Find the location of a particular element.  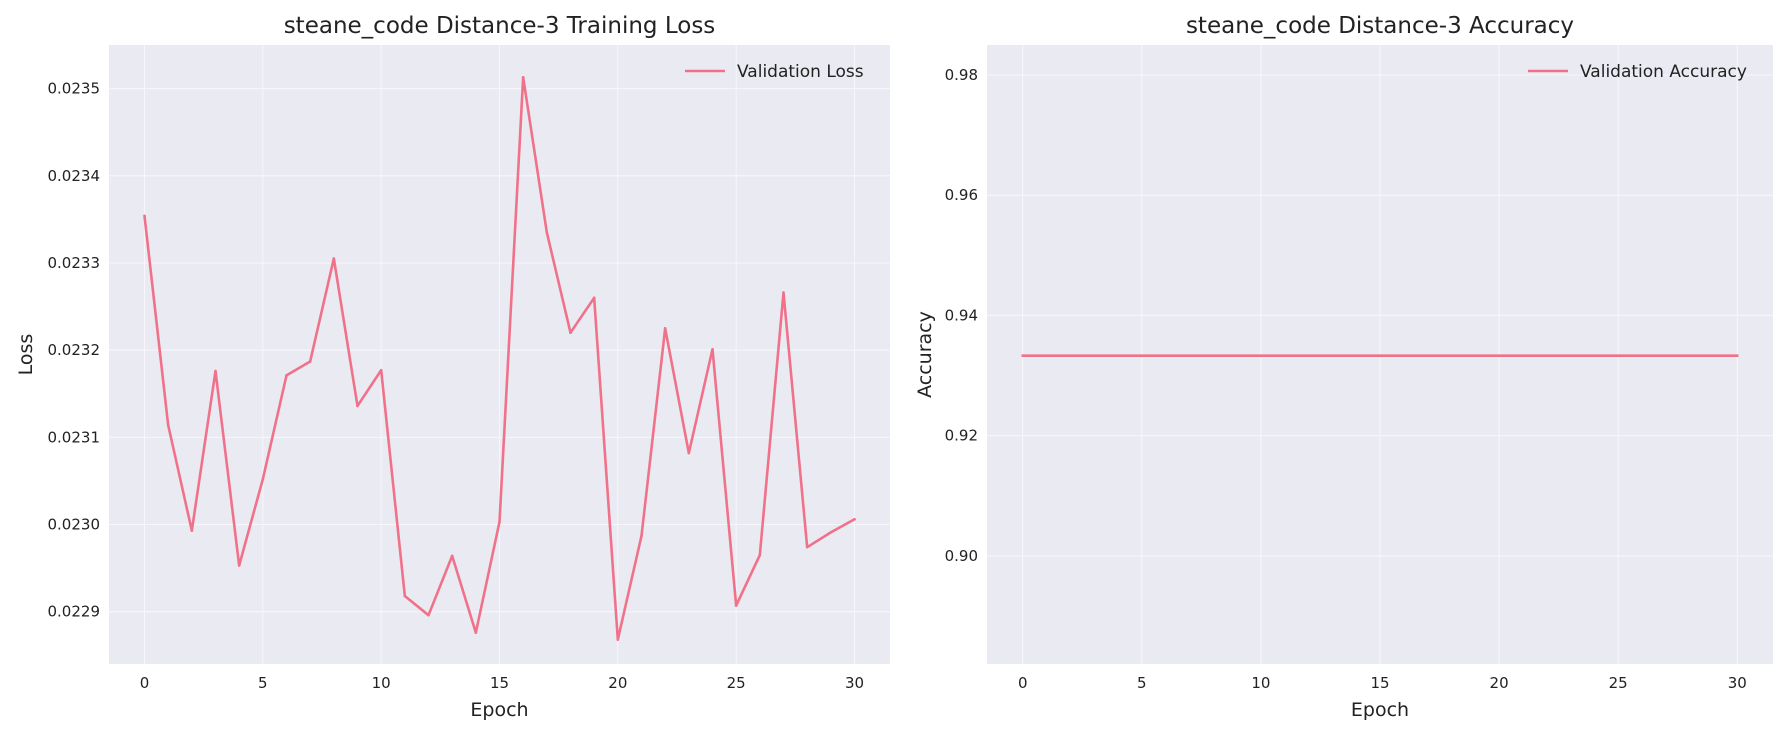

chart-title: steane_code Distance-3 Training Loss is located at coordinates (500, 26).